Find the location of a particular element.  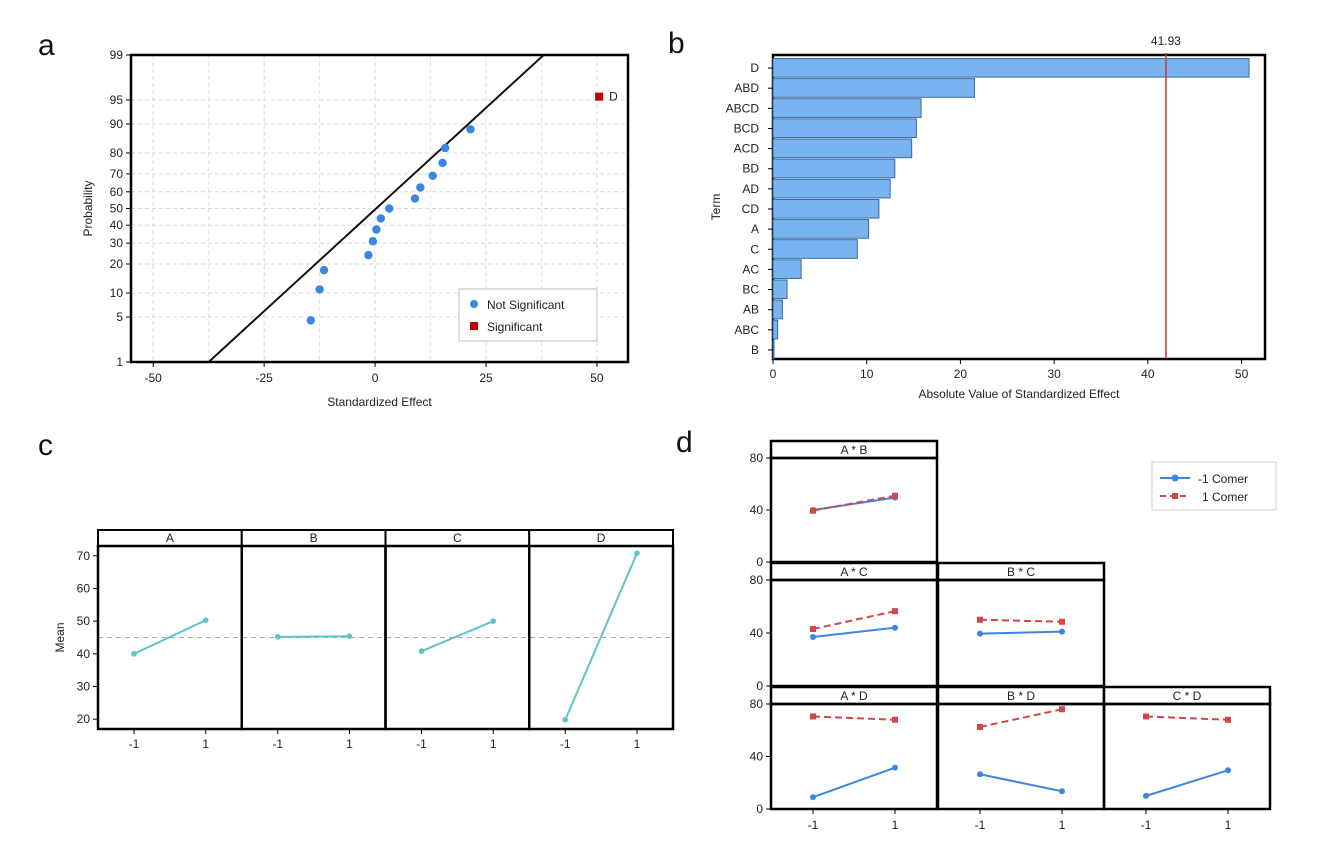

series-minus1-line is located at coordinates (854, 782).